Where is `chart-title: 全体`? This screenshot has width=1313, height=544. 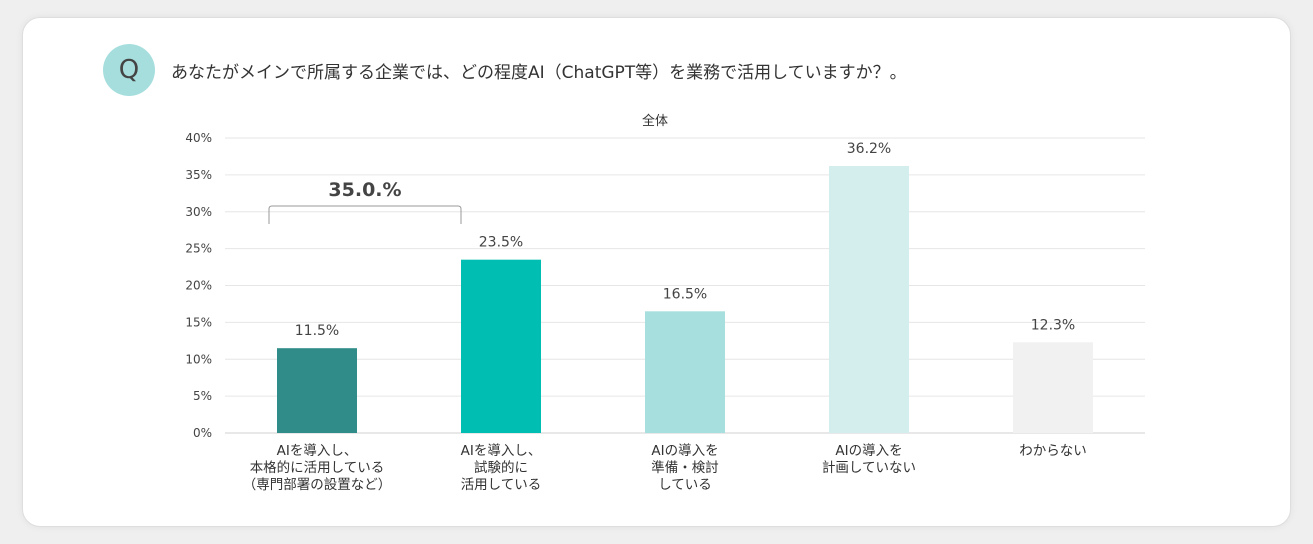
chart-title: 全体 is located at coordinates (655, 121).